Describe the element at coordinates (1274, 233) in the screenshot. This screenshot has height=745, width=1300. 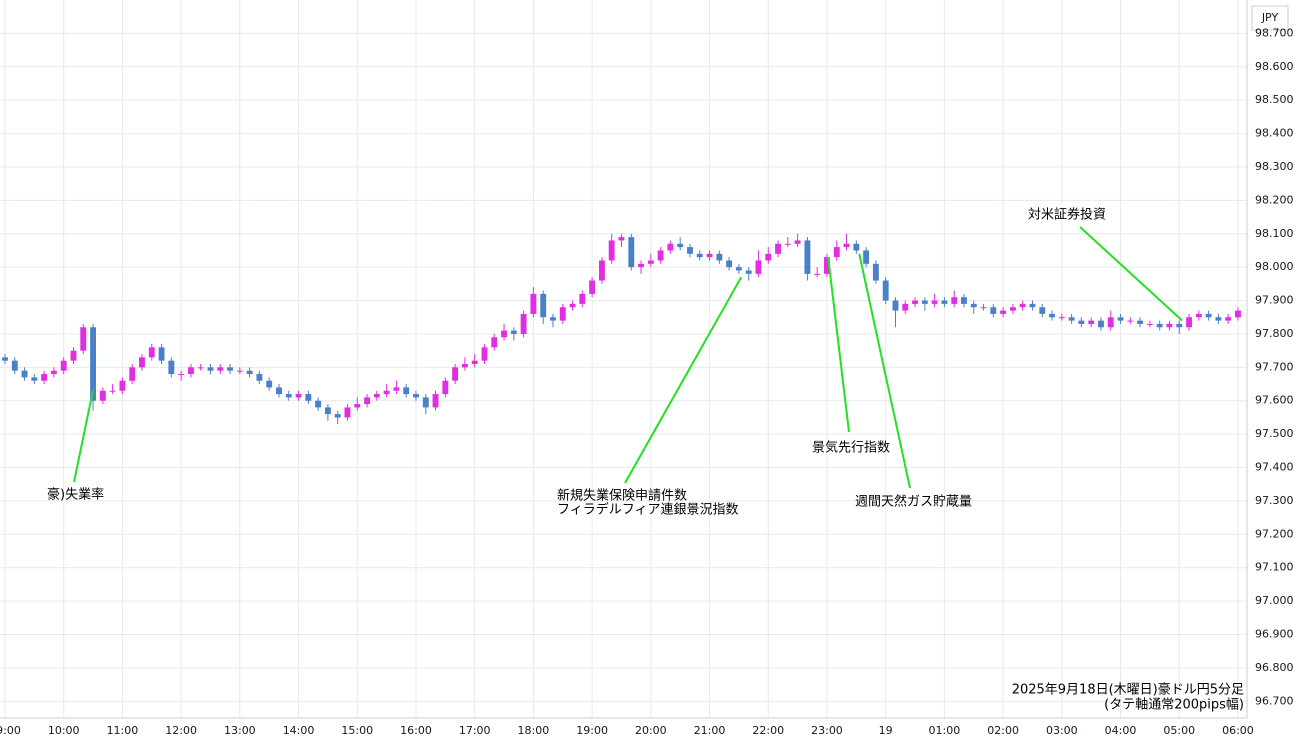
I see `y-tick-label: 98.100` at that location.